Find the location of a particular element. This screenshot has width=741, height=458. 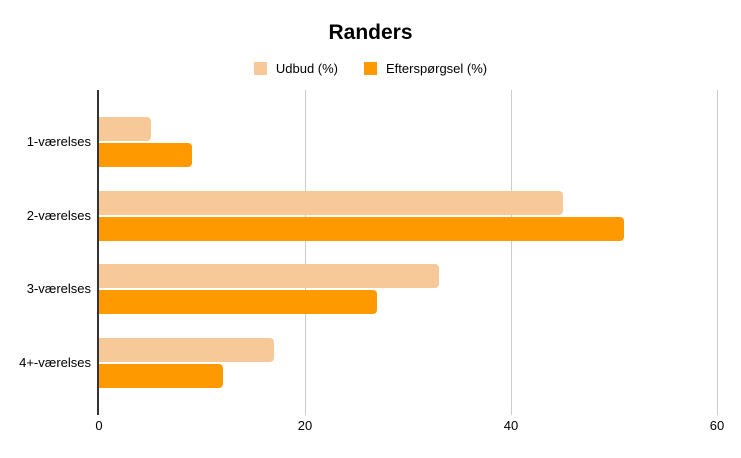

bar-series0-cat3 is located at coordinates (187, 350).